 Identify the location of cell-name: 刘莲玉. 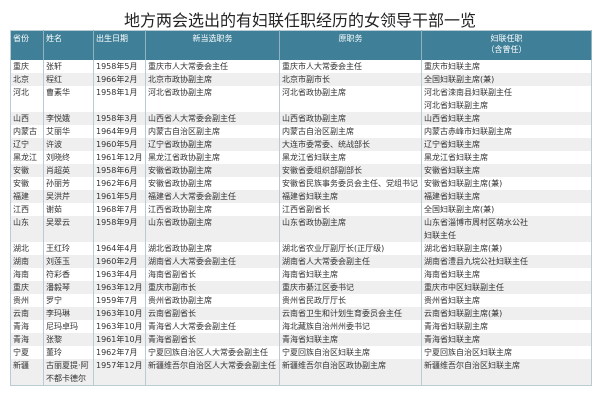
(68, 261).